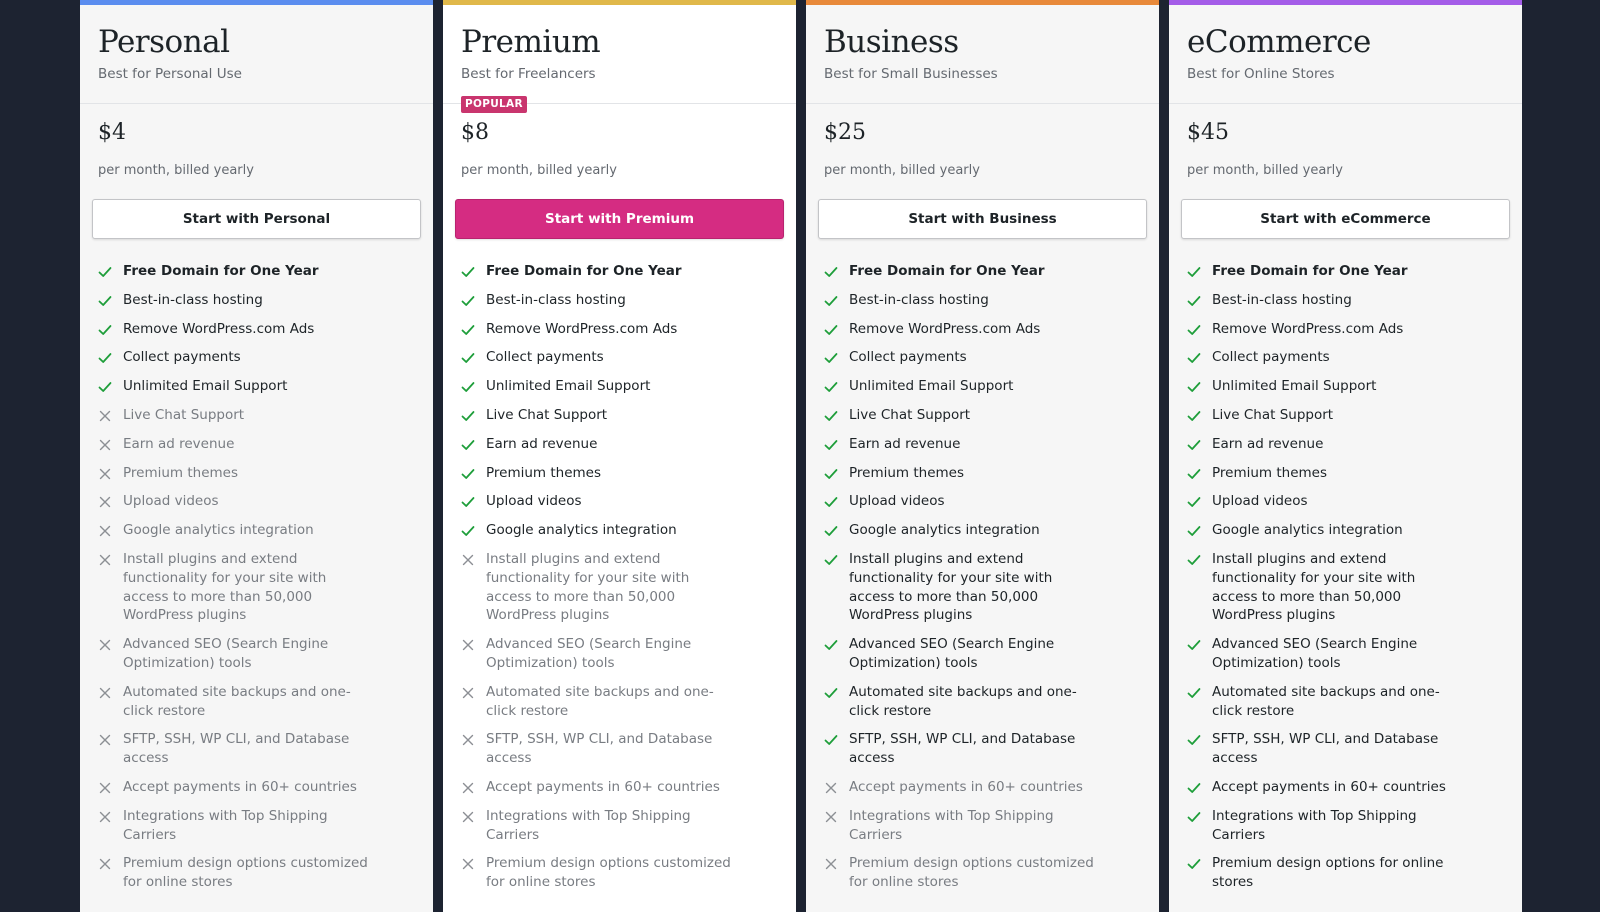  I want to click on plan-name: Business, so click(891, 42).